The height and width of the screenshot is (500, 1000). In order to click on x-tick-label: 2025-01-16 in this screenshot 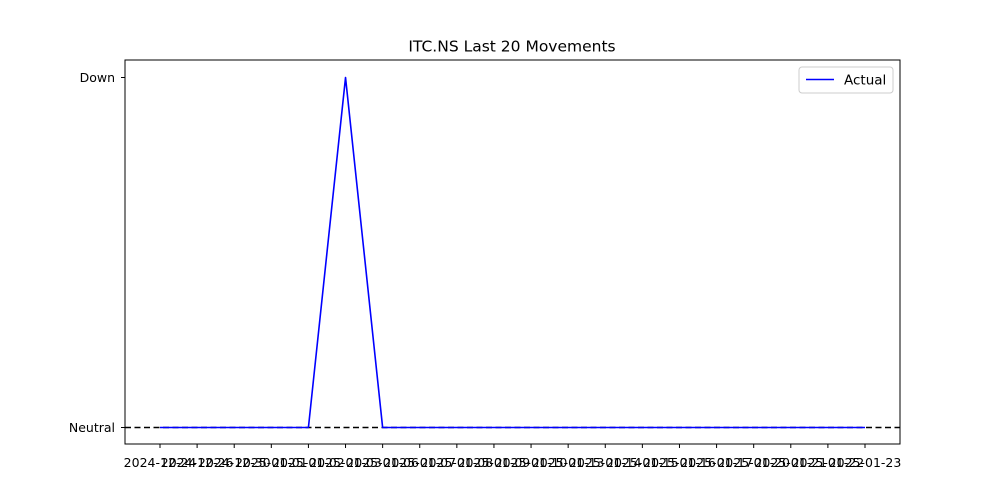, I will do `click(679, 462)`.